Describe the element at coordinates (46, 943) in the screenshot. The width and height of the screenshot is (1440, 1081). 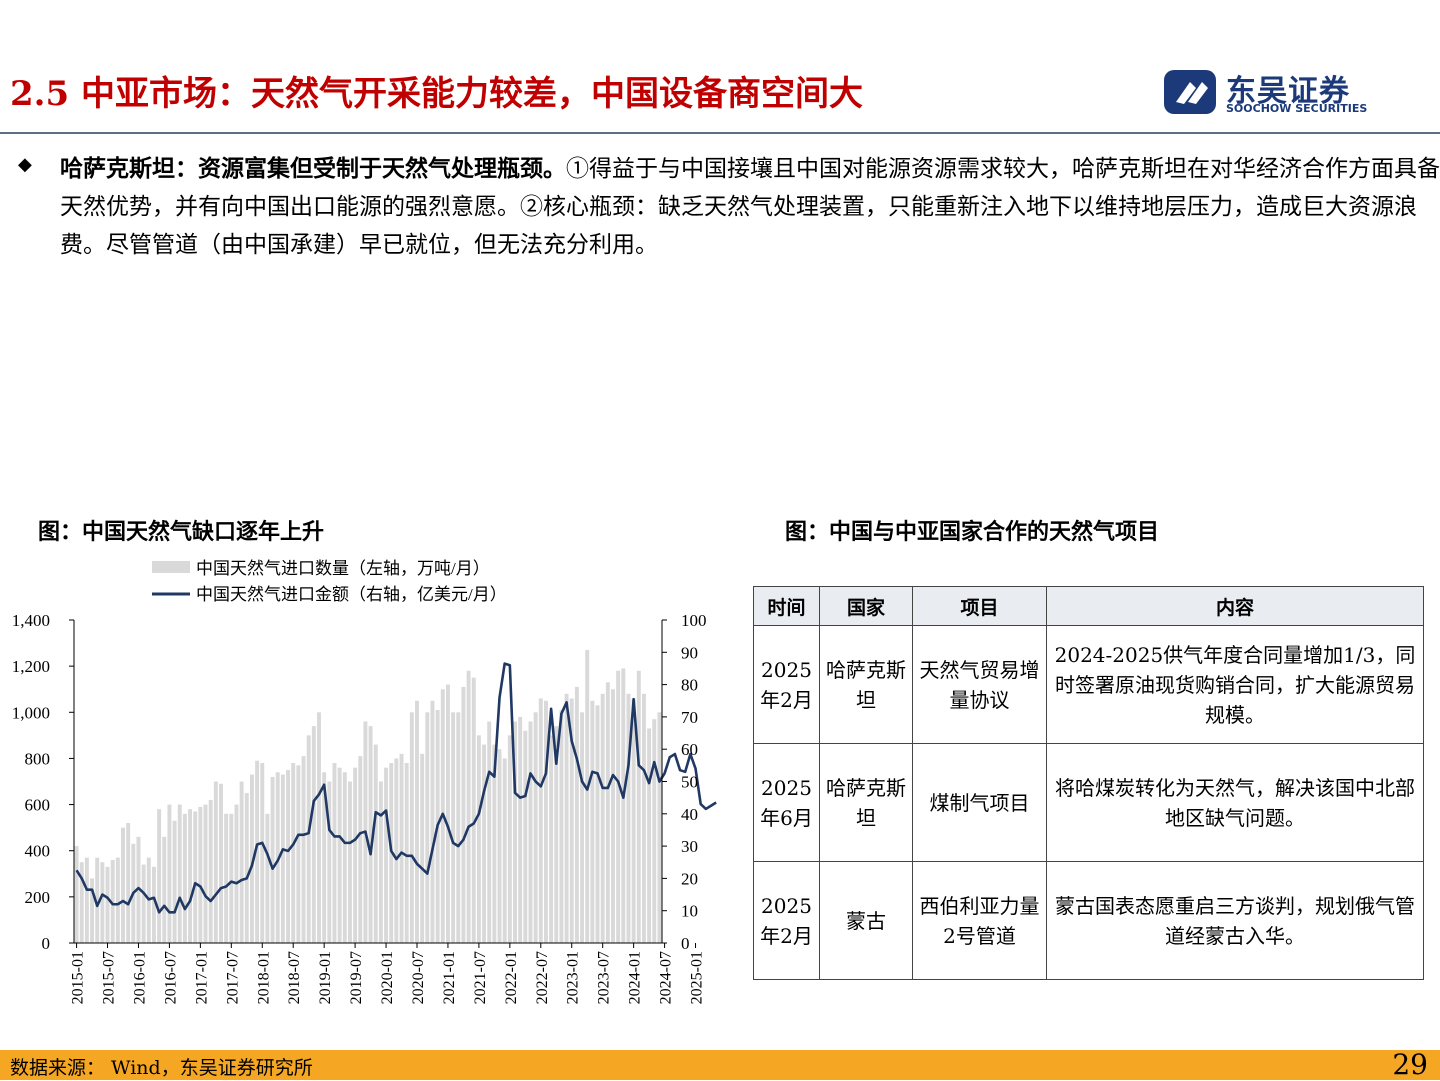
I see `y-left-tick-label: 0` at that location.